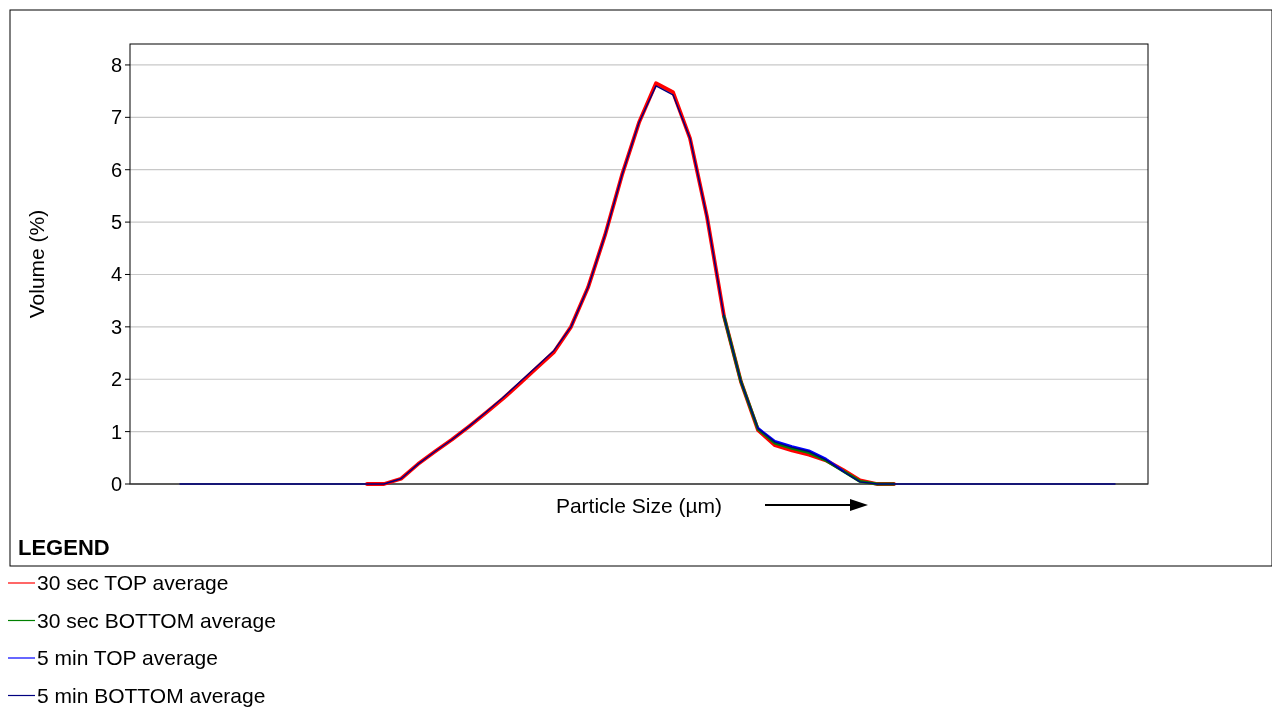 This screenshot has width=1272, height=708. I want to click on y-tick-label: 1, so click(116, 431).